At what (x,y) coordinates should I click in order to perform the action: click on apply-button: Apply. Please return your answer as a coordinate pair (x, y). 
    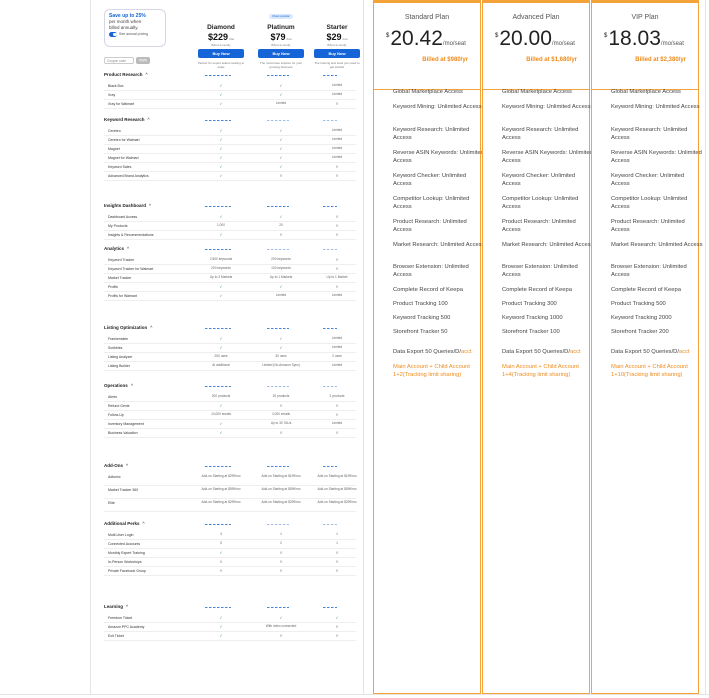
    Looking at the image, I should click on (143, 60).